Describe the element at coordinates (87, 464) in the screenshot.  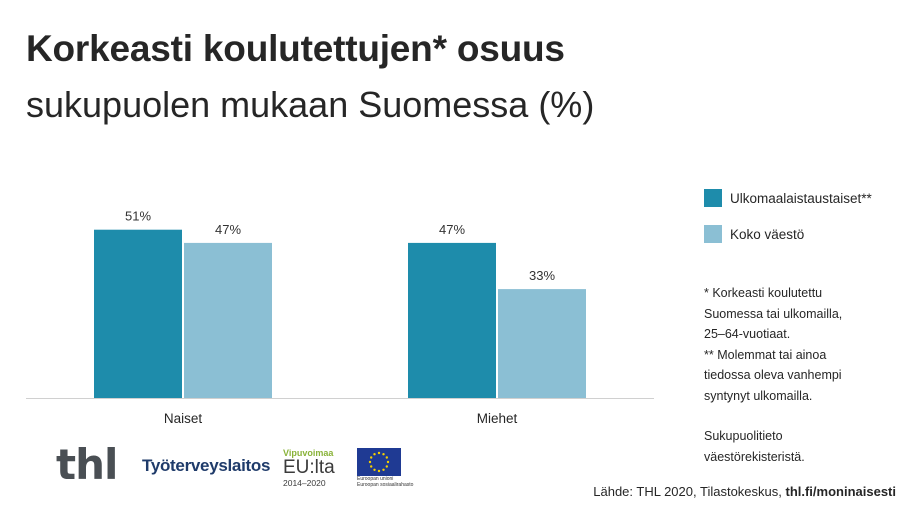
I see `thl-logo: thl` at that location.